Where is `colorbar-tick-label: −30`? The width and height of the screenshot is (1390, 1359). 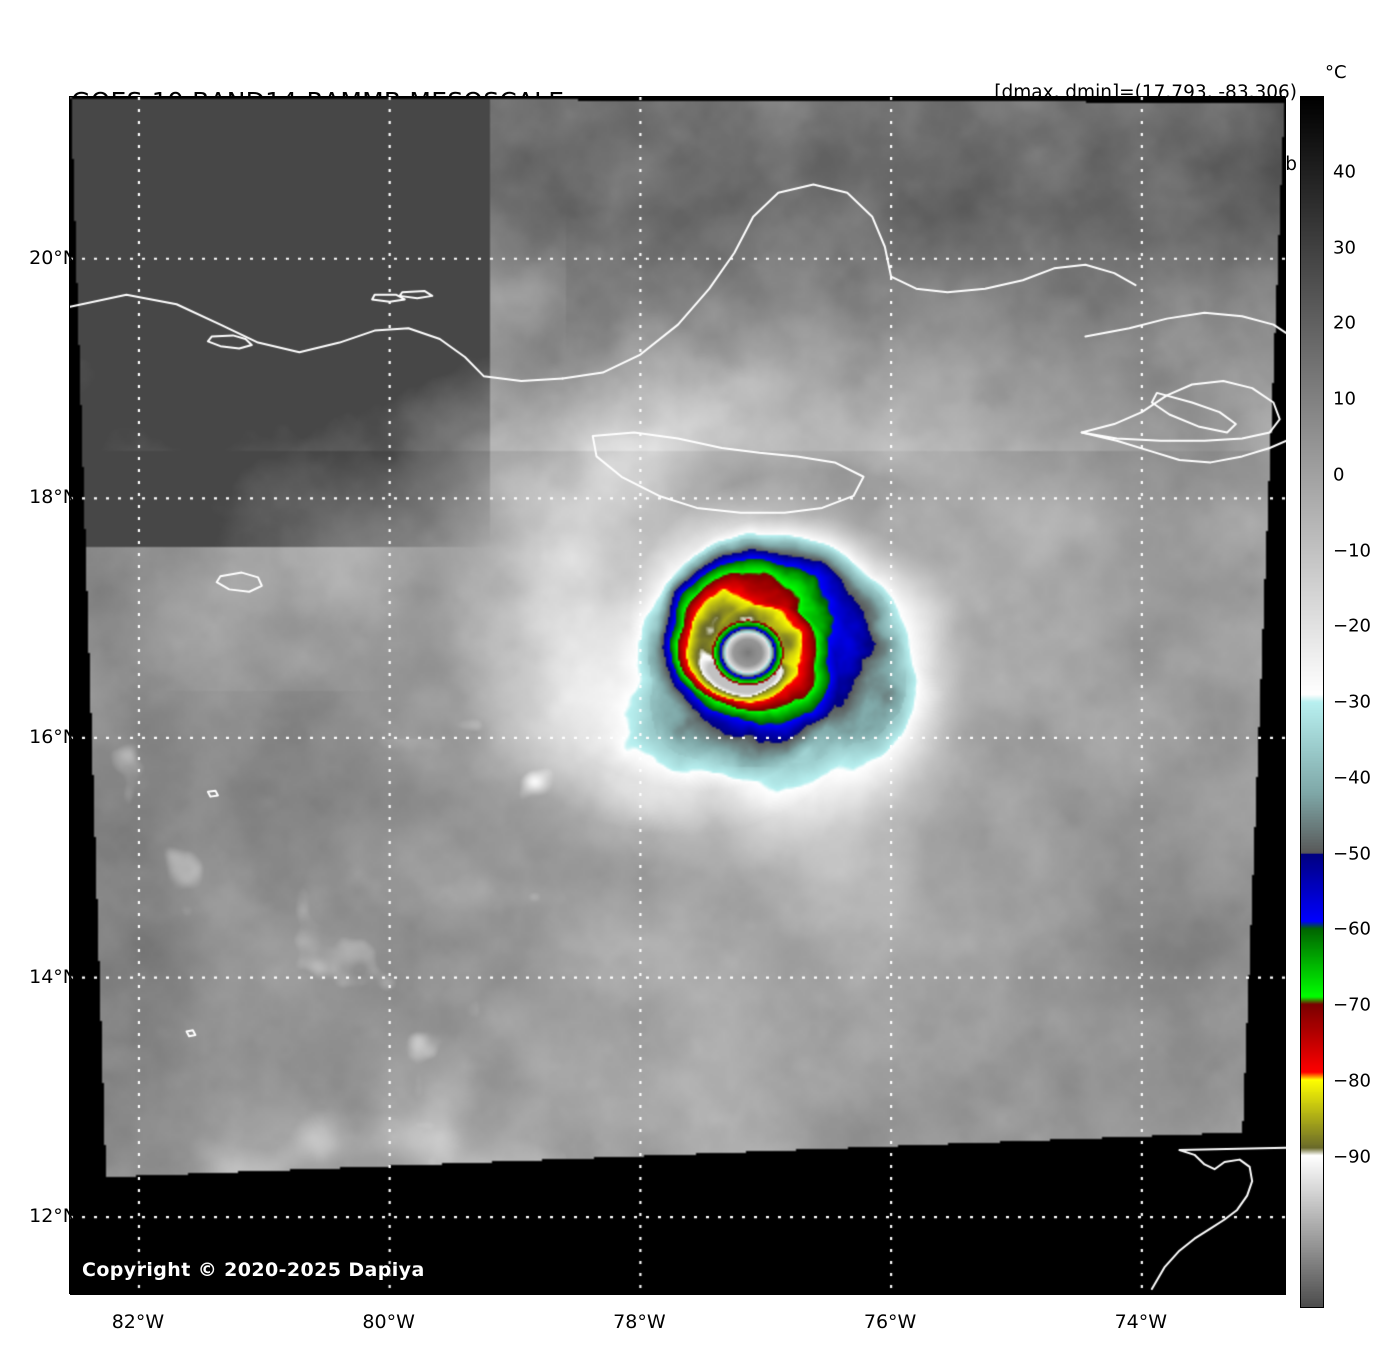
colorbar-tick-label: −30 is located at coordinates (1352, 702).